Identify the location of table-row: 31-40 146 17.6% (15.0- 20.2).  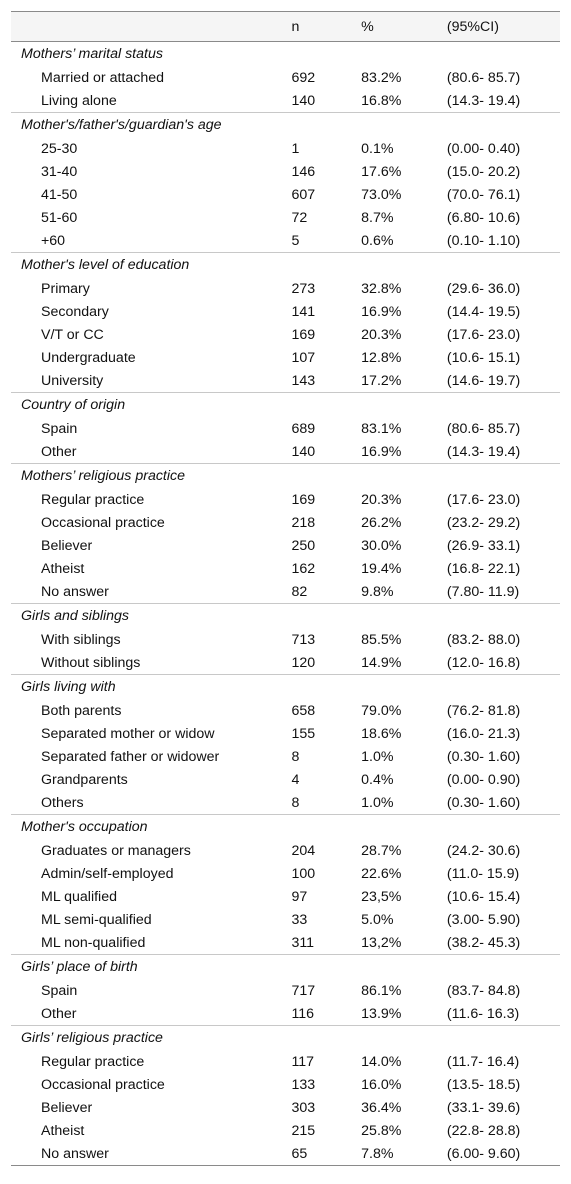
(285, 171).